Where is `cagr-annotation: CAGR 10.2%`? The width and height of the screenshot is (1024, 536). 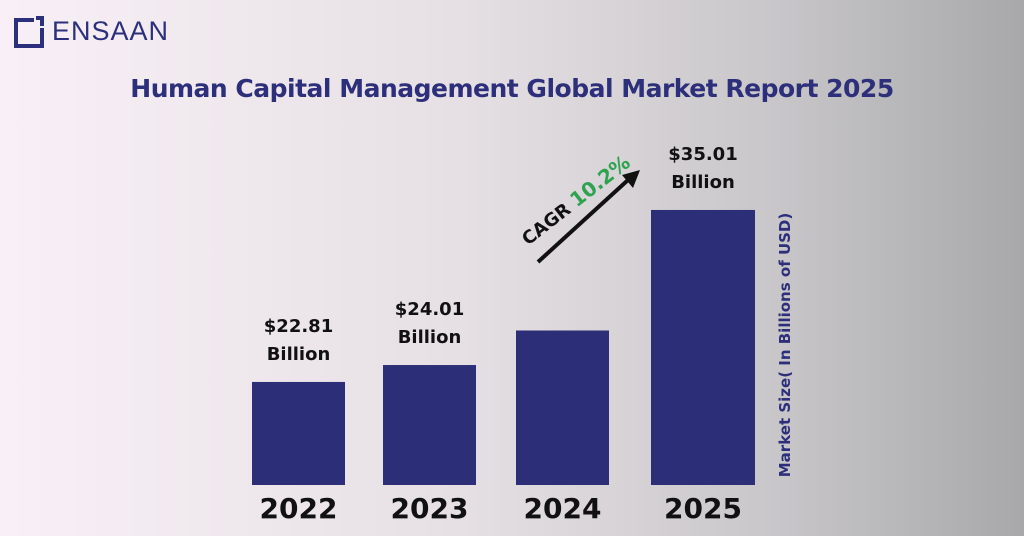
cagr-annotation: CAGR 10.2% is located at coordinates (575, 200).